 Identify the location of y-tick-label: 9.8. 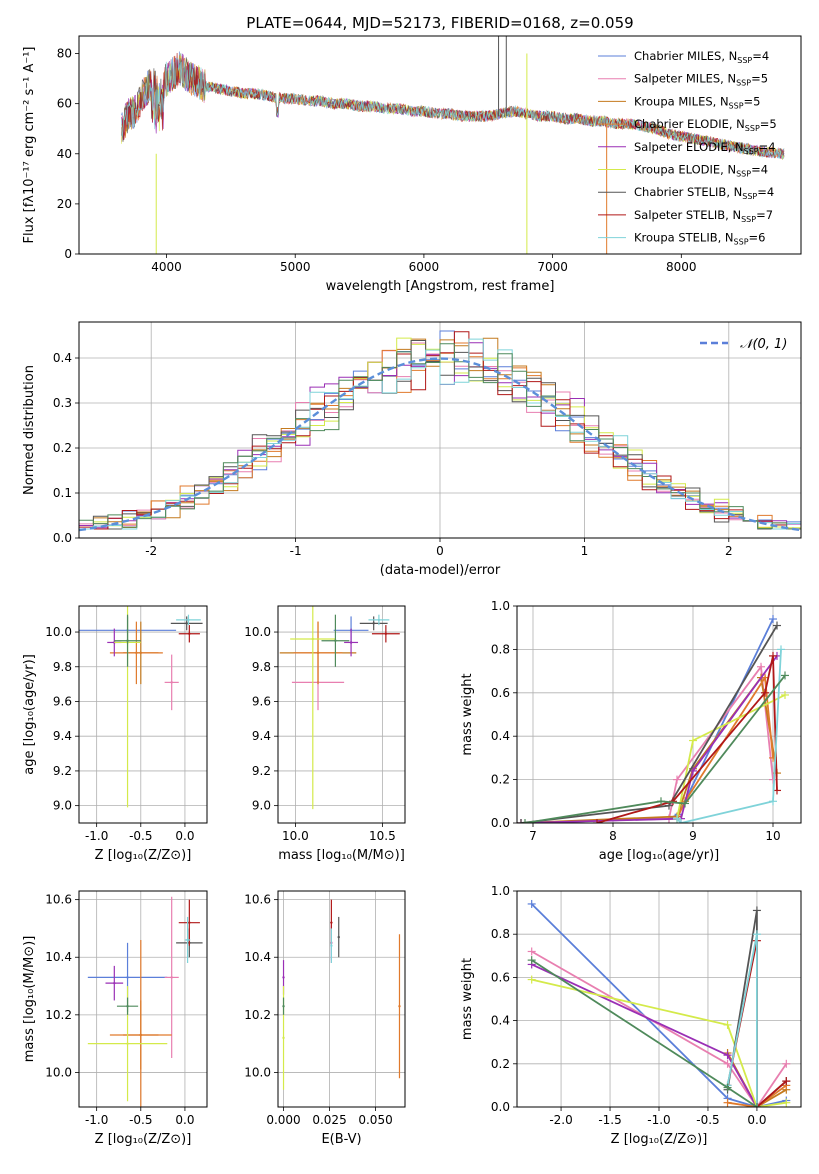
(261, 667).